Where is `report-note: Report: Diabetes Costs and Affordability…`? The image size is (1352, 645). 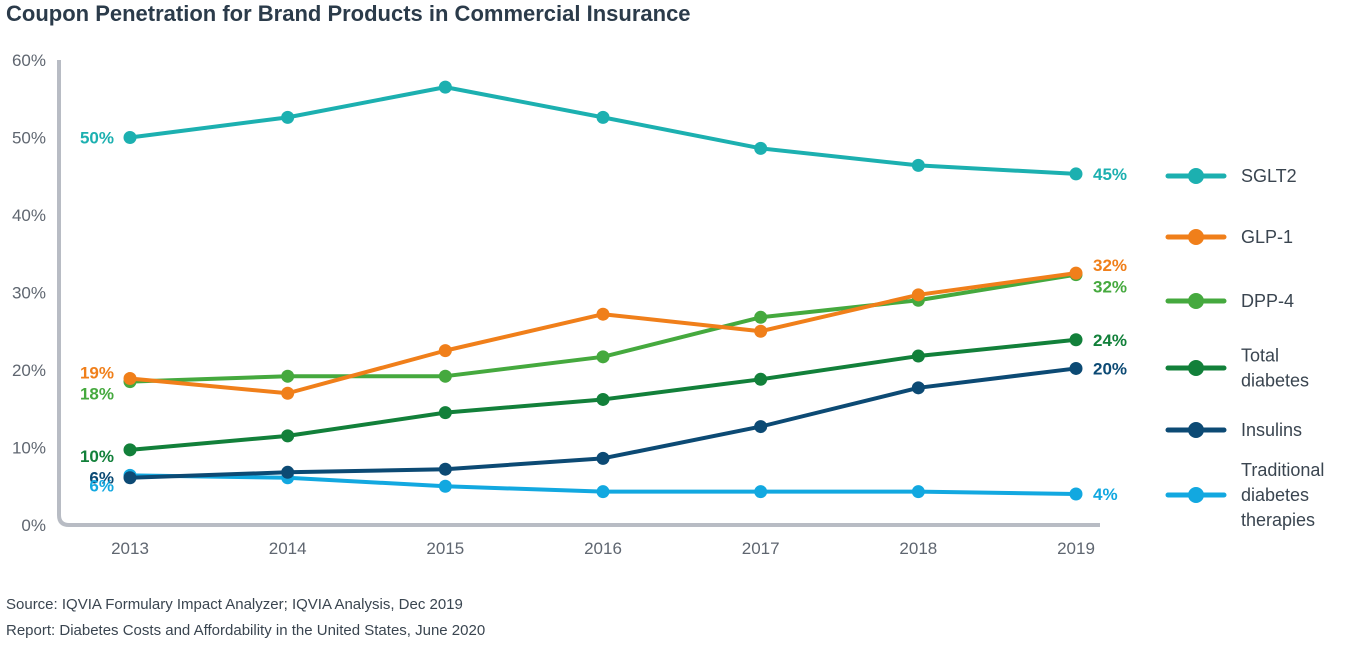
report-note: Report: Diabetes Costs and Affordability… is located at coordinates (246, 630).